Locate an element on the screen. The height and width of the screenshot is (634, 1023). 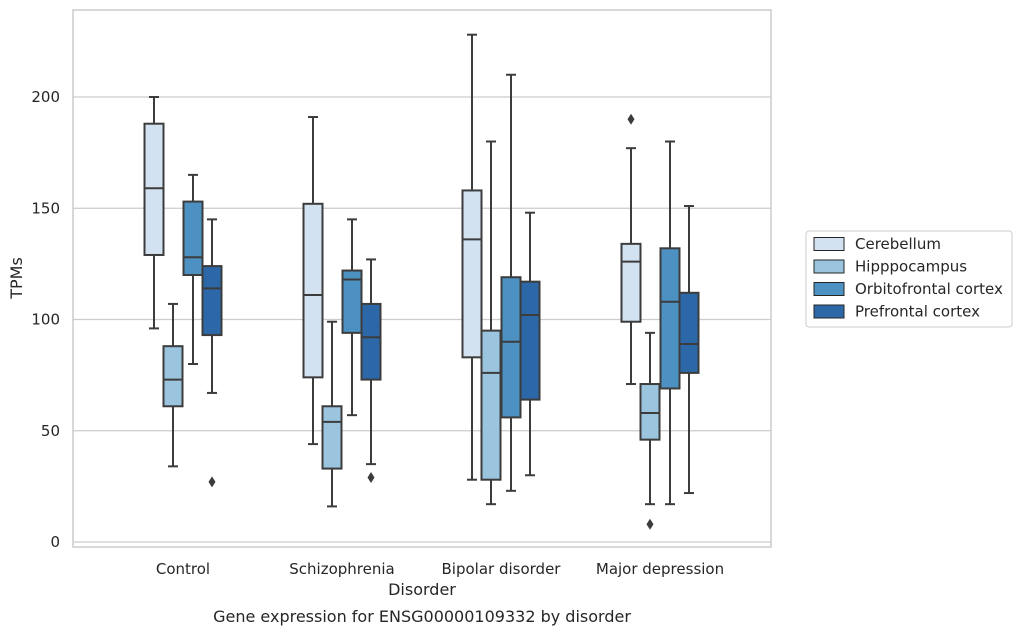
y-axis-label: TPMs is located at coordinates (16, 278).